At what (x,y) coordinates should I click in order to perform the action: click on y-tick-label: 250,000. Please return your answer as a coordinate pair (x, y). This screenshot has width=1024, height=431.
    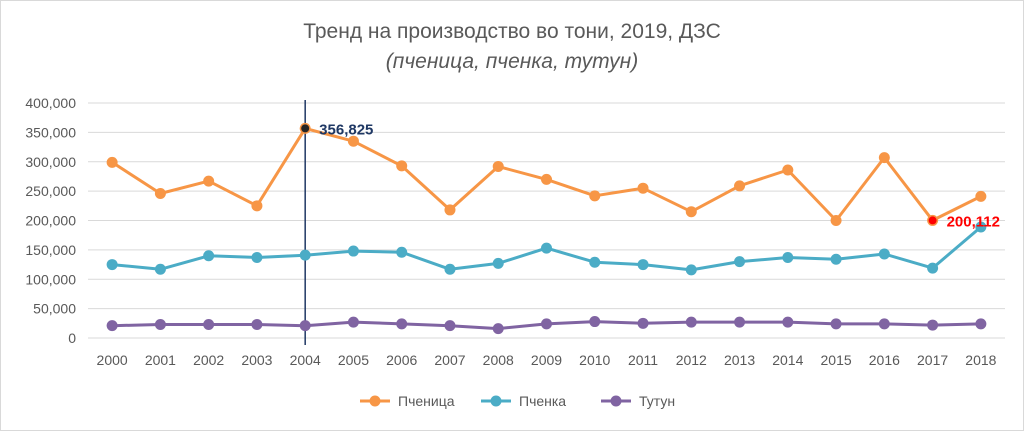
    Looking at the image, I should click on (50, 191).